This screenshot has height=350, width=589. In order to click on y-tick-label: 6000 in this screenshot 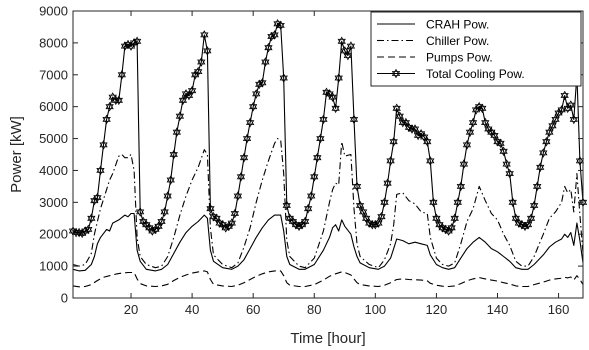, I will do `click(53, 106)`.